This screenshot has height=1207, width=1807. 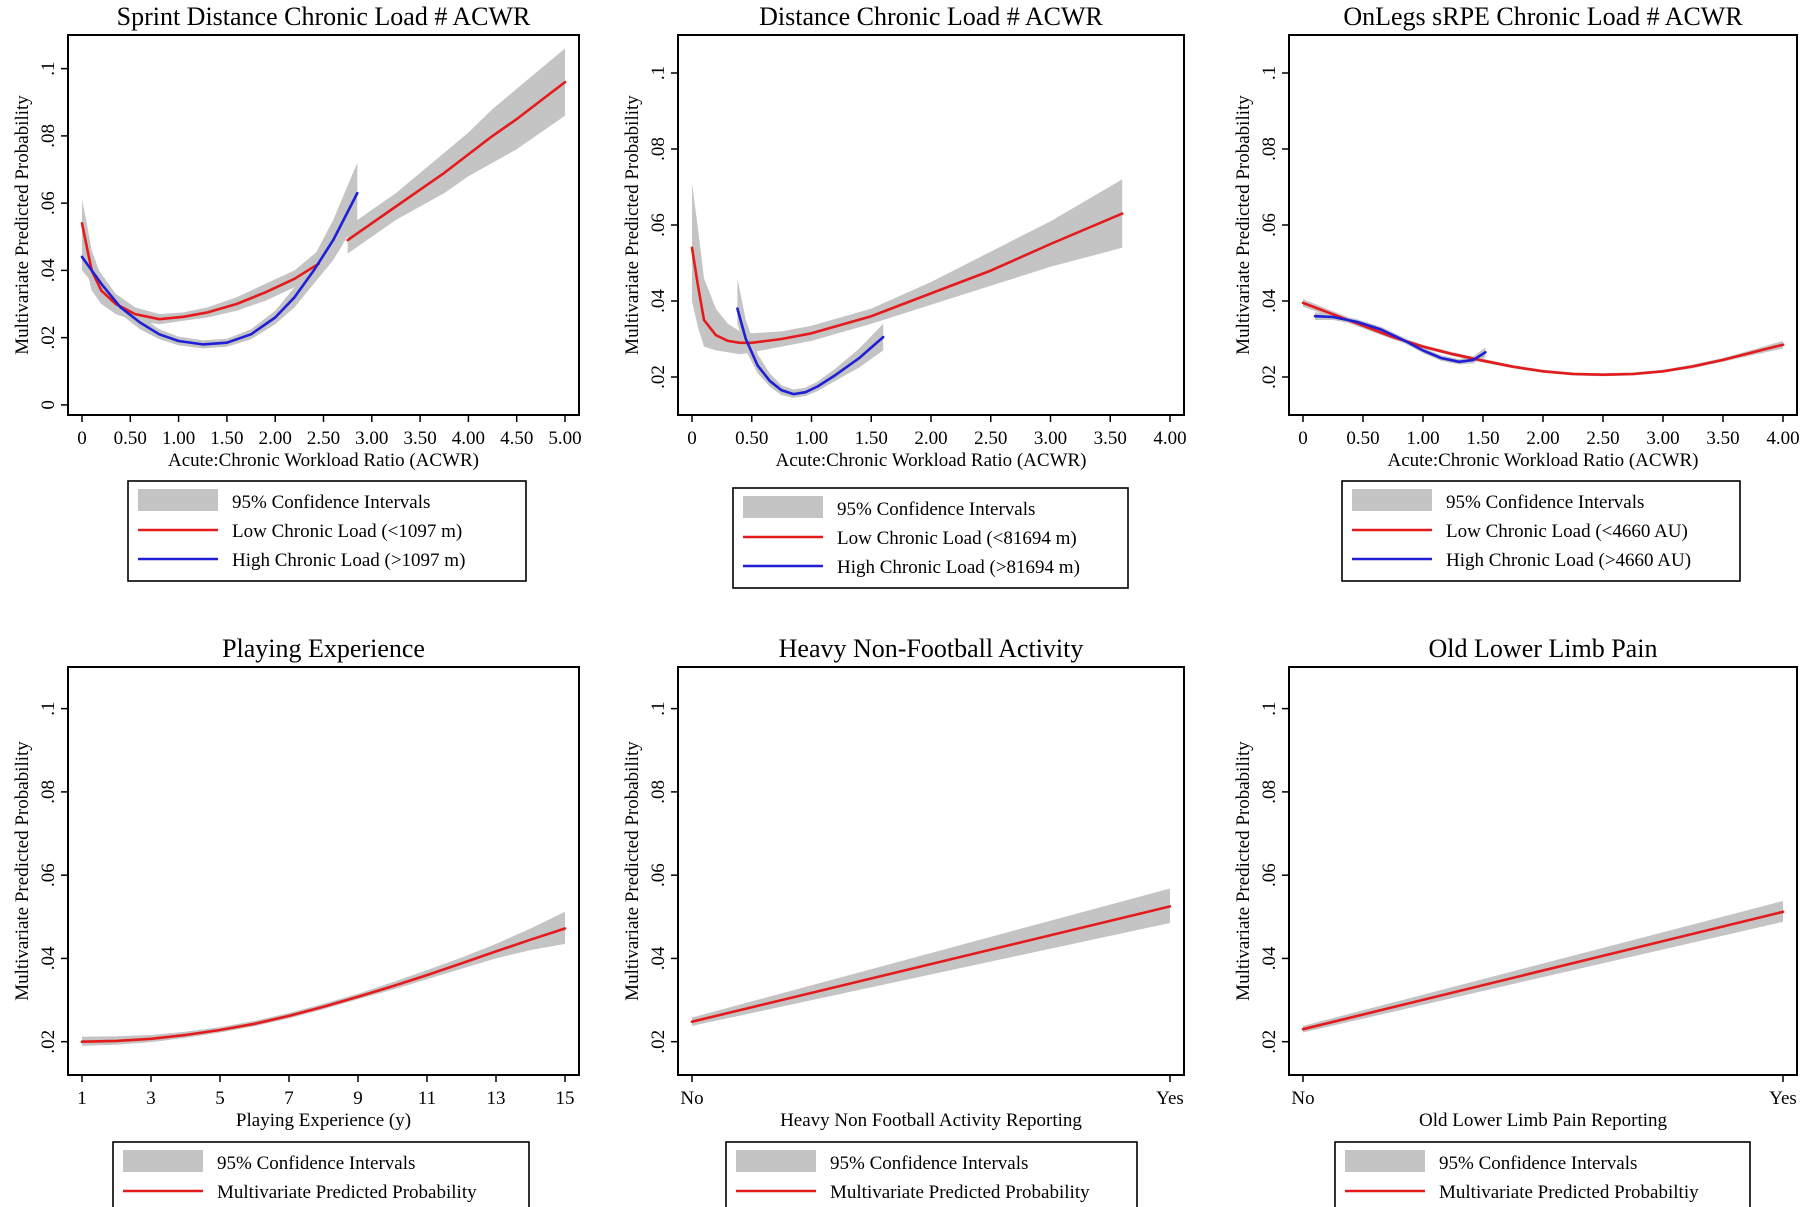 What do you see at coordinates (1783, 1098) in the screenshot?
I see `x-tick-label: Yes` at bounding box center [1783, 1098].